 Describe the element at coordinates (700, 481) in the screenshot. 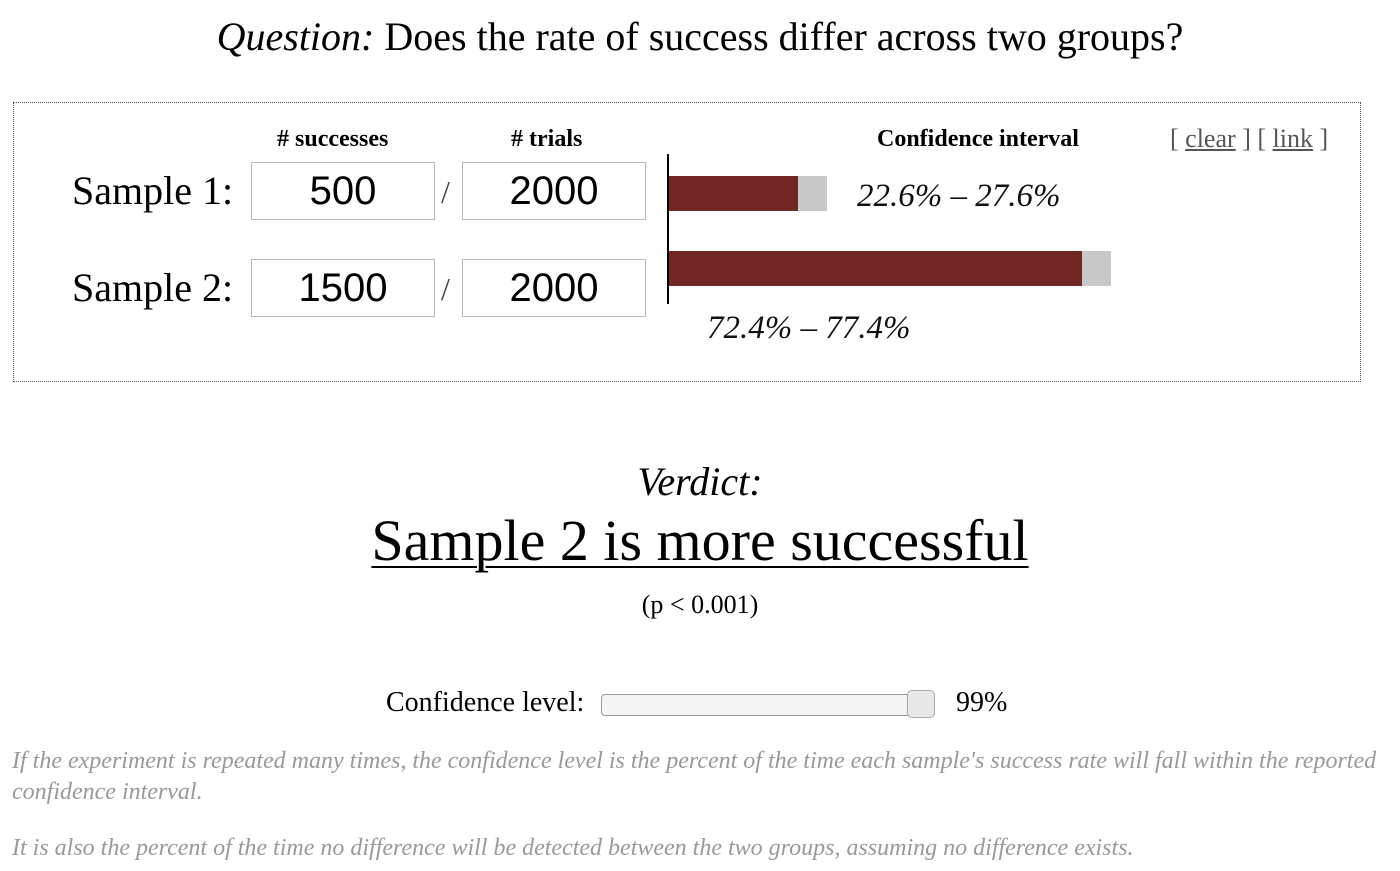

I see `verdict-lead: Verdict:` at that location.